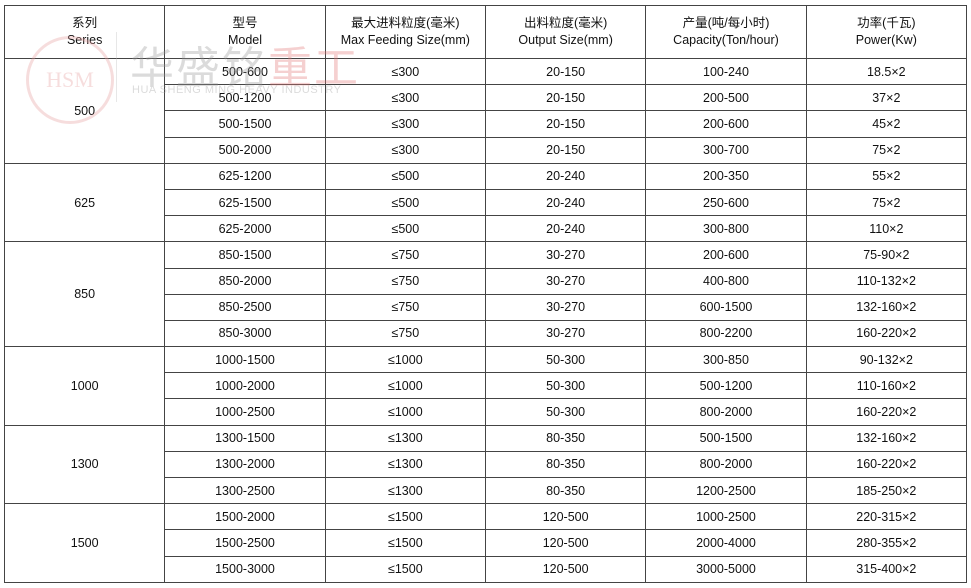 The width and height of the screenshot is (971, 588). Describe the element at coordinates (726, 255) in the screenshot. I see `capacity-cell: 200-600` at that location.